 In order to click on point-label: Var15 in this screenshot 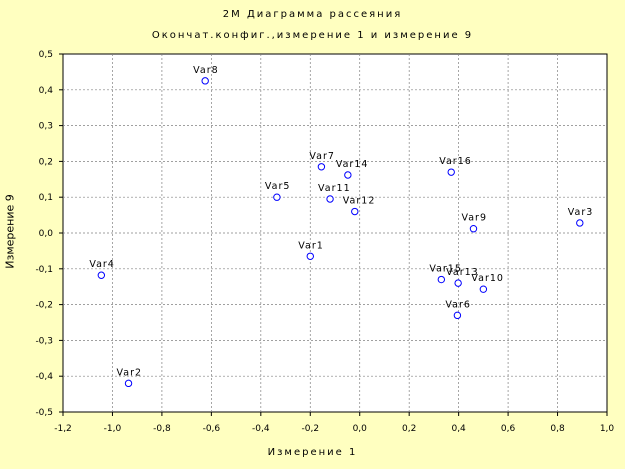, I will do `click(445, 269)`.